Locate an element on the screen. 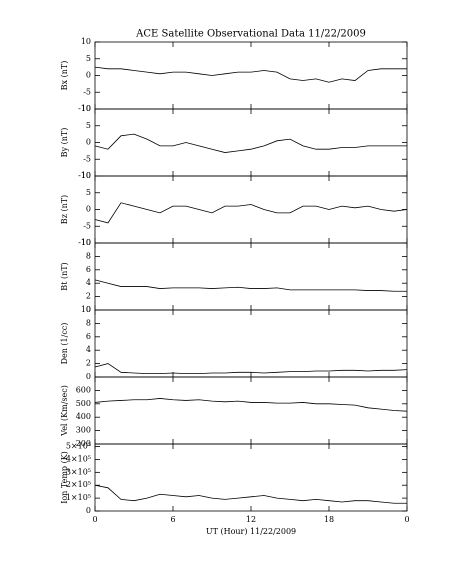 This screenshot has width=453, height=566. x-tick-label: 12 is located at coordinates (251, 519).